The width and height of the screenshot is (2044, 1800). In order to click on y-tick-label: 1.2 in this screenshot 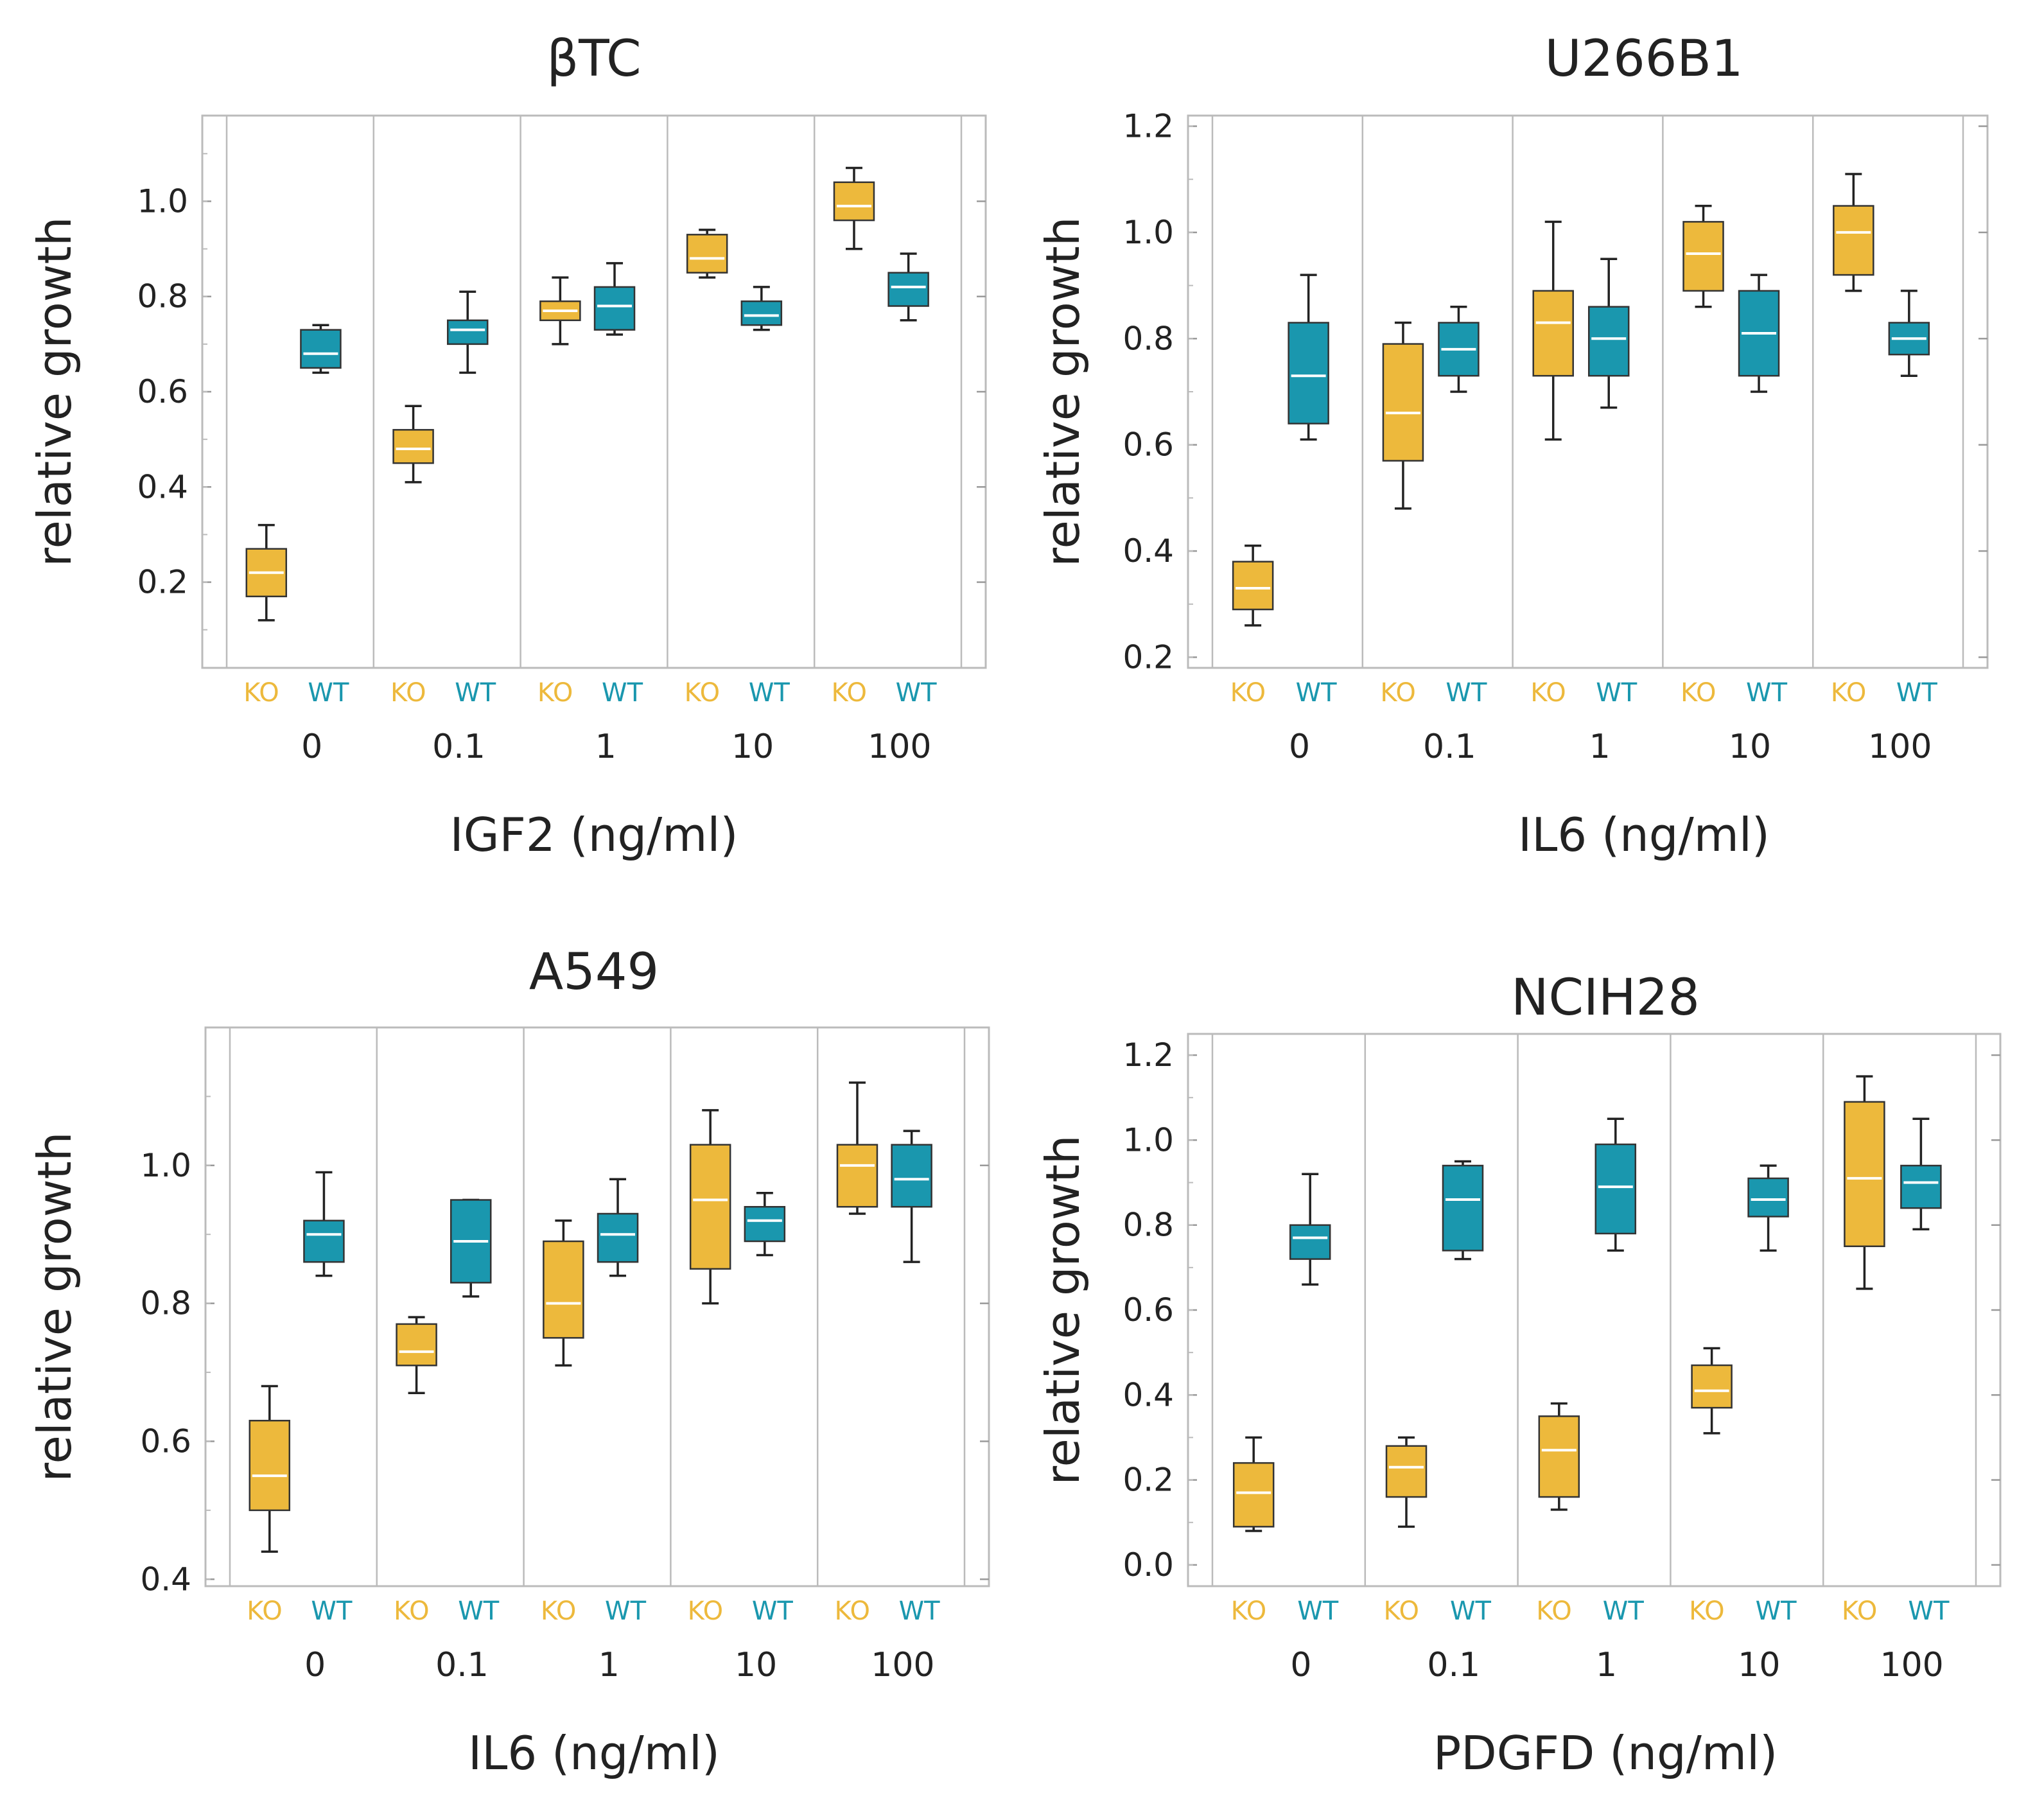, I will do `click(1148, 127)`.